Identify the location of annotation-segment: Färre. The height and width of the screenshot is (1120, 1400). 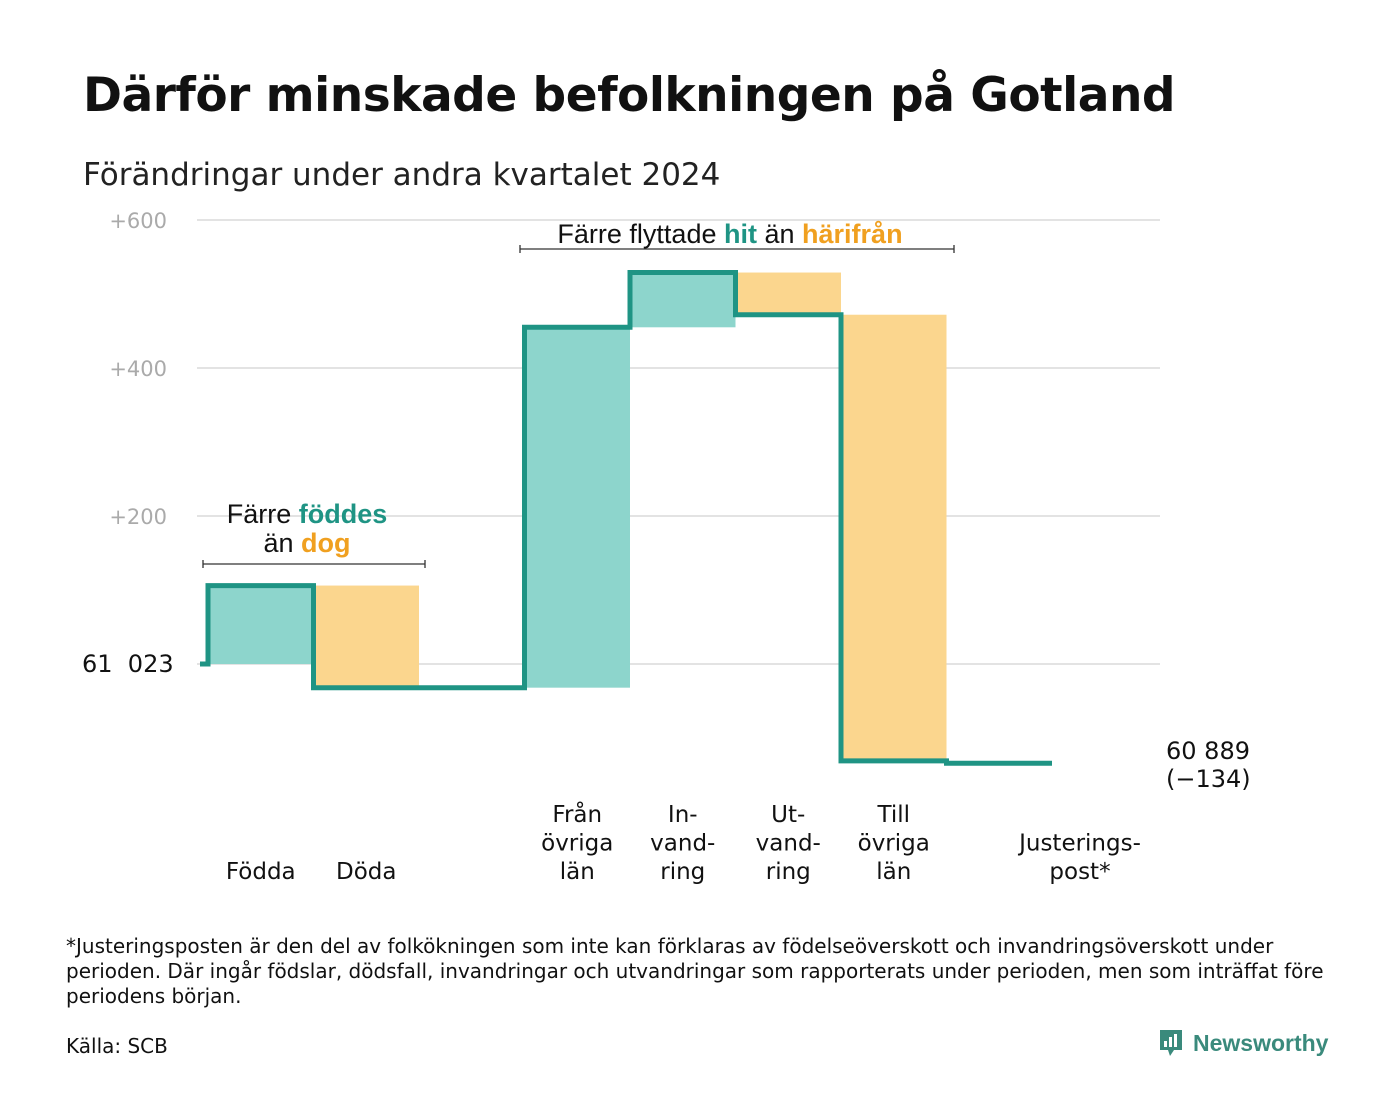
(263, 514).